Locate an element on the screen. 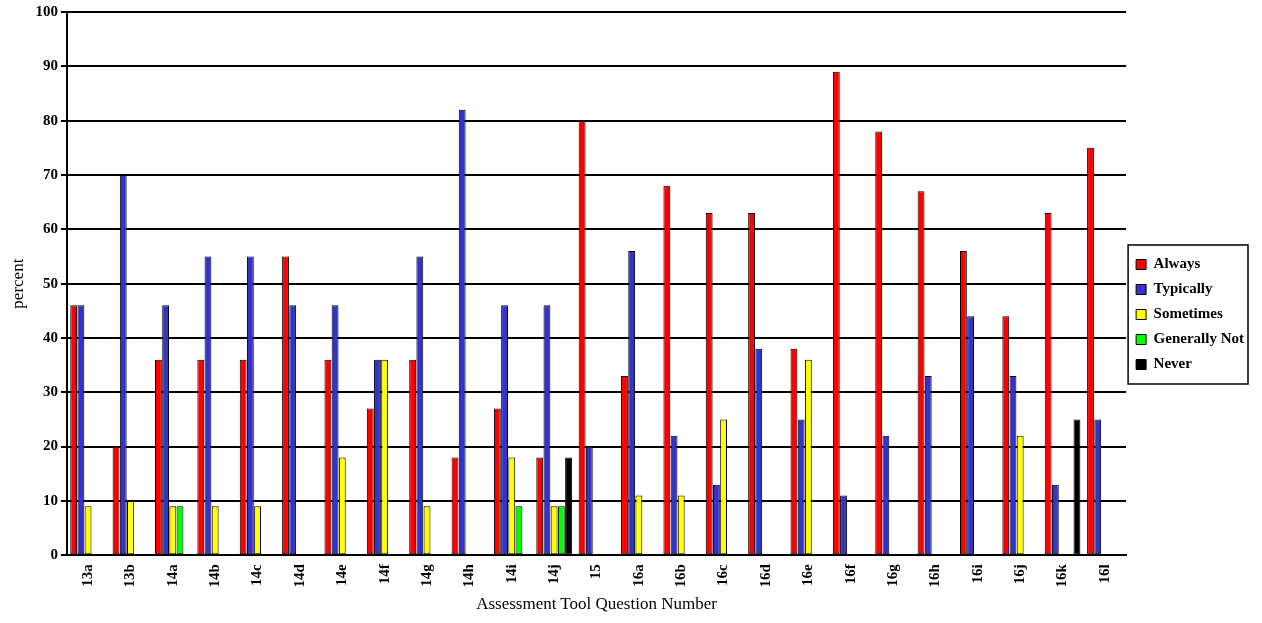 The width and height of the screenshot is (1262, 623). y-tick-label: 90 is located at coordinates (50, 65).